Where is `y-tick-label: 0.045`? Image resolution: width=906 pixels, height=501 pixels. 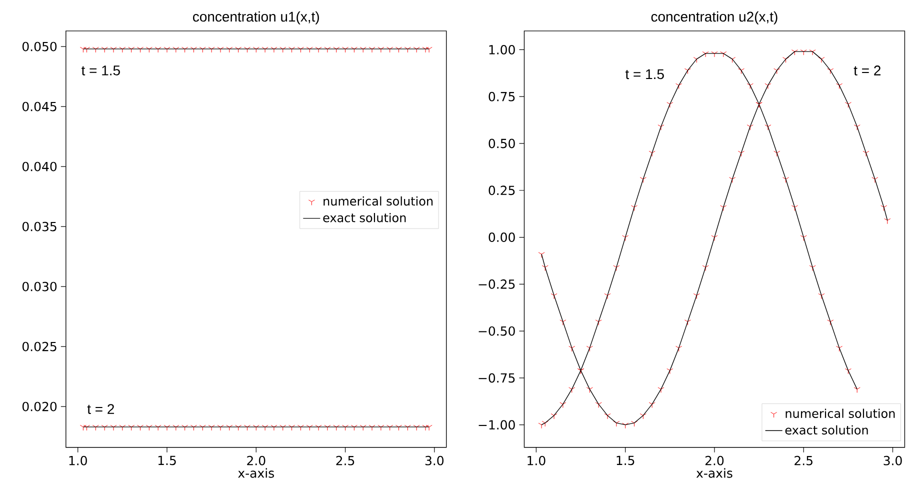 y-tick-label: 0.045 is located at coordinates (39, 107).